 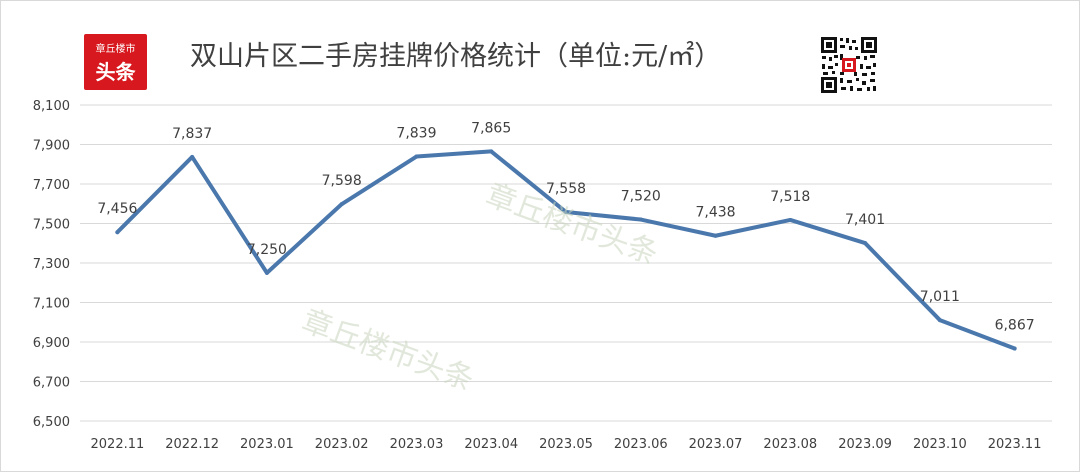 I want to click on qr-code-icon, so click(x=849, y=65).